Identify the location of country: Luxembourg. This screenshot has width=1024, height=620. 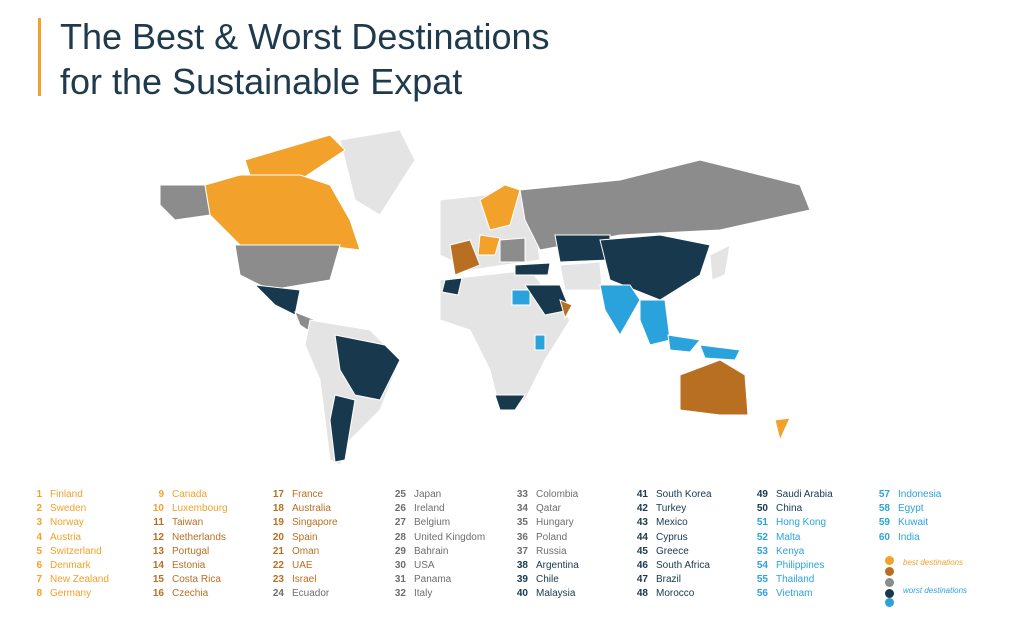
(200, 509).